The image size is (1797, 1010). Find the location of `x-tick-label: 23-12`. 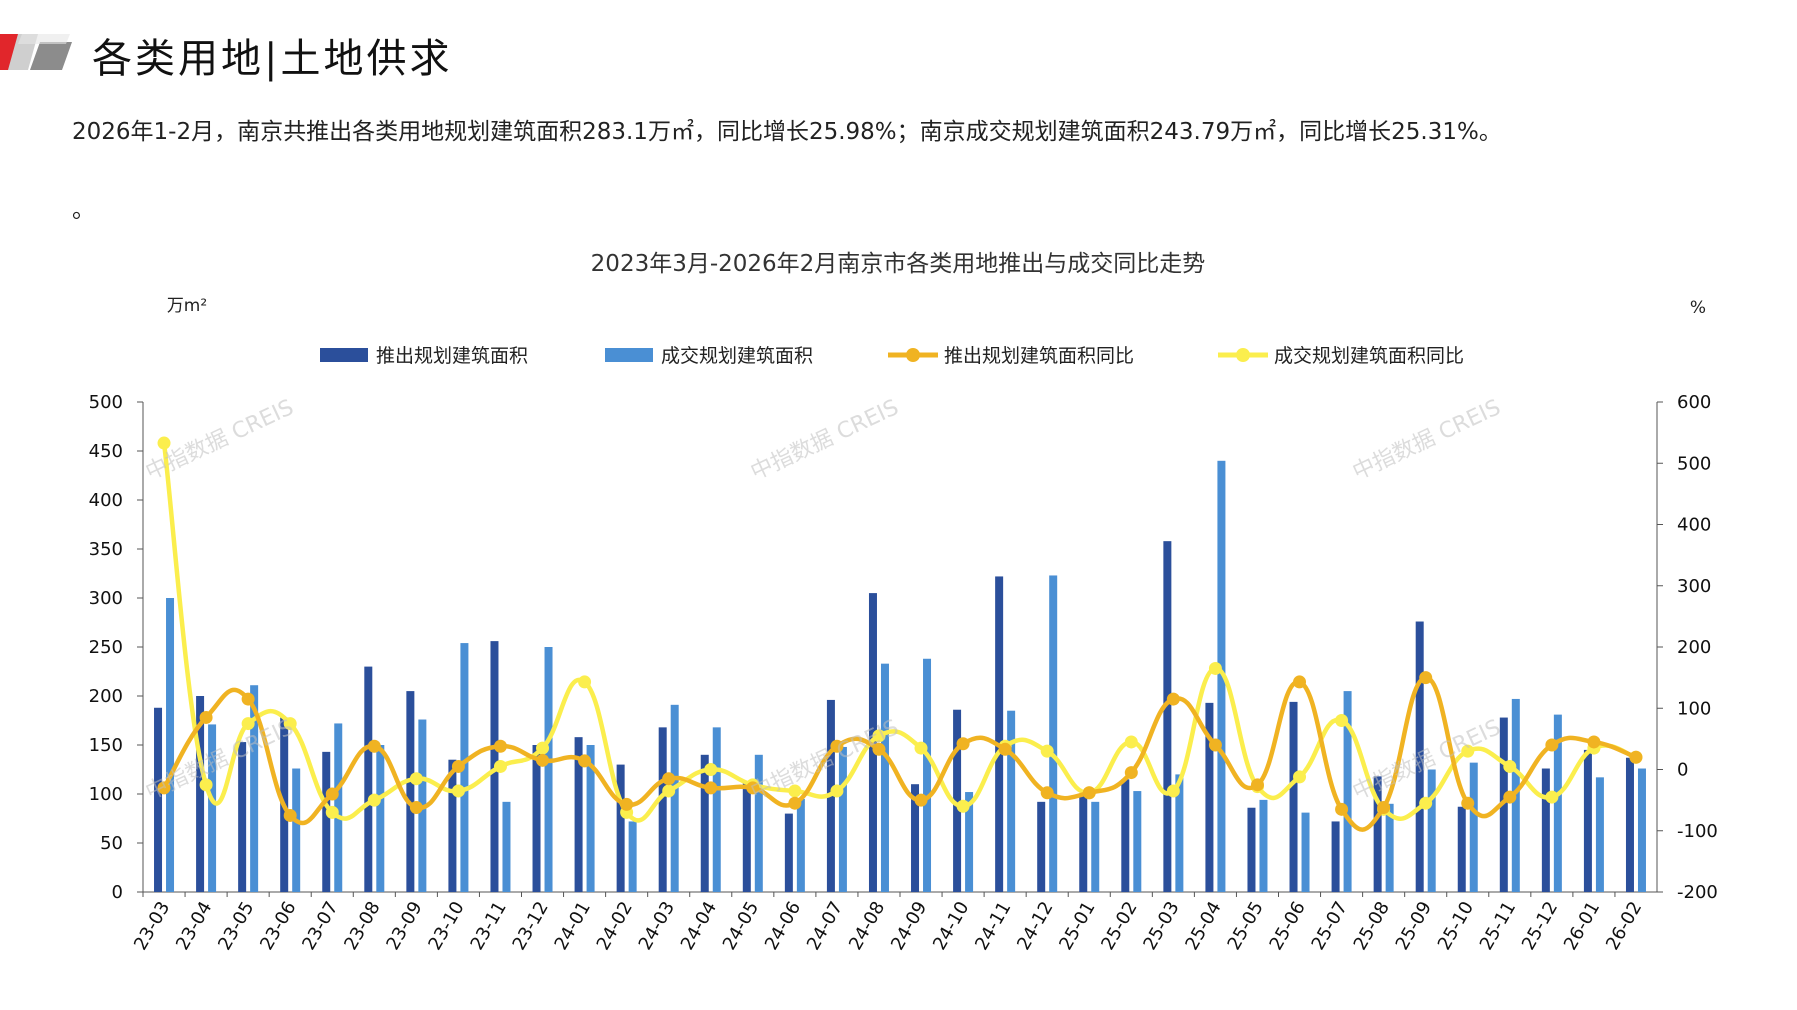

x-tick-label: 23-12 is located at coordinates (531, 926).